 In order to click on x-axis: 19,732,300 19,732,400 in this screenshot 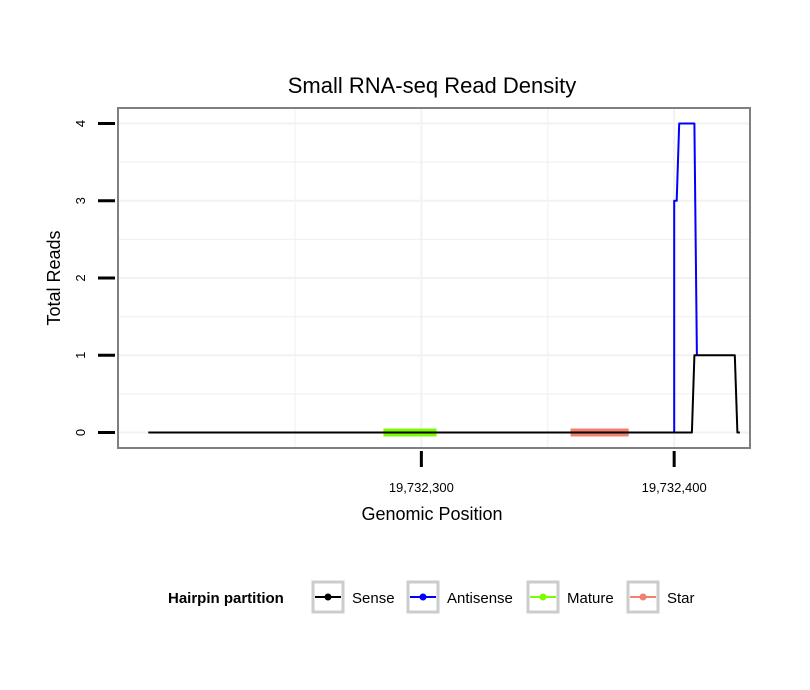, I will do `click(548, 473)`.